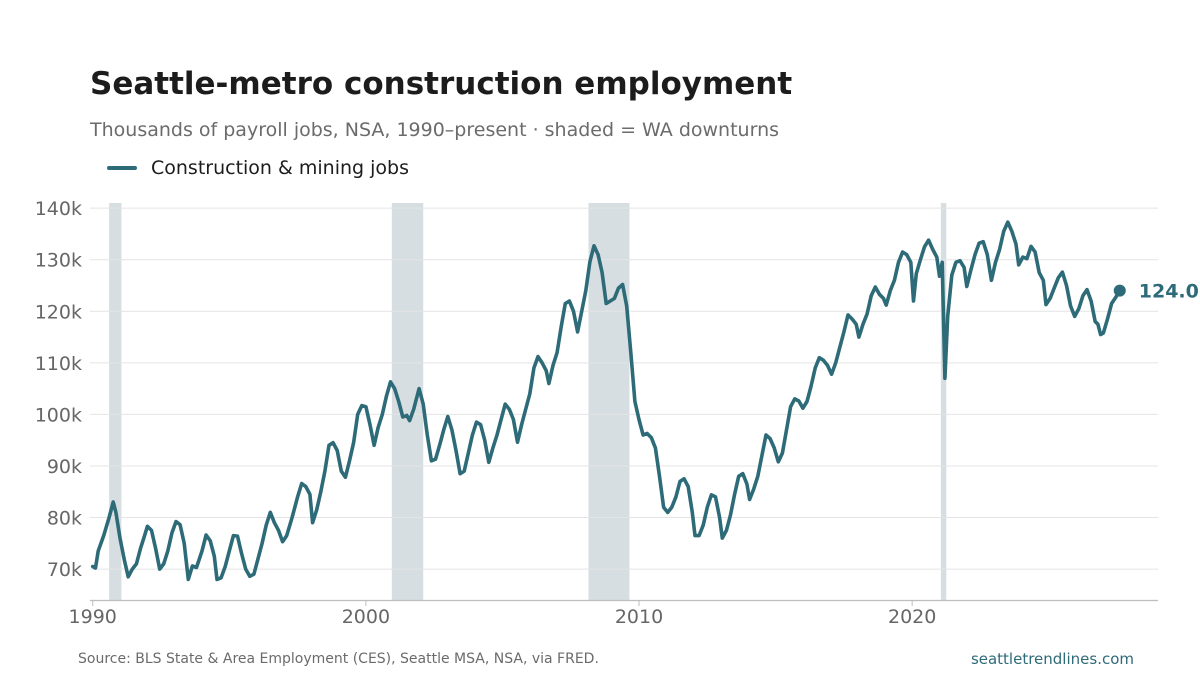 The height and width of the screenshot is (675, 1200). Describe the element at coordinates (1169, 292) in the screenshot. I see `end-value-label: 124.0k` at that location.